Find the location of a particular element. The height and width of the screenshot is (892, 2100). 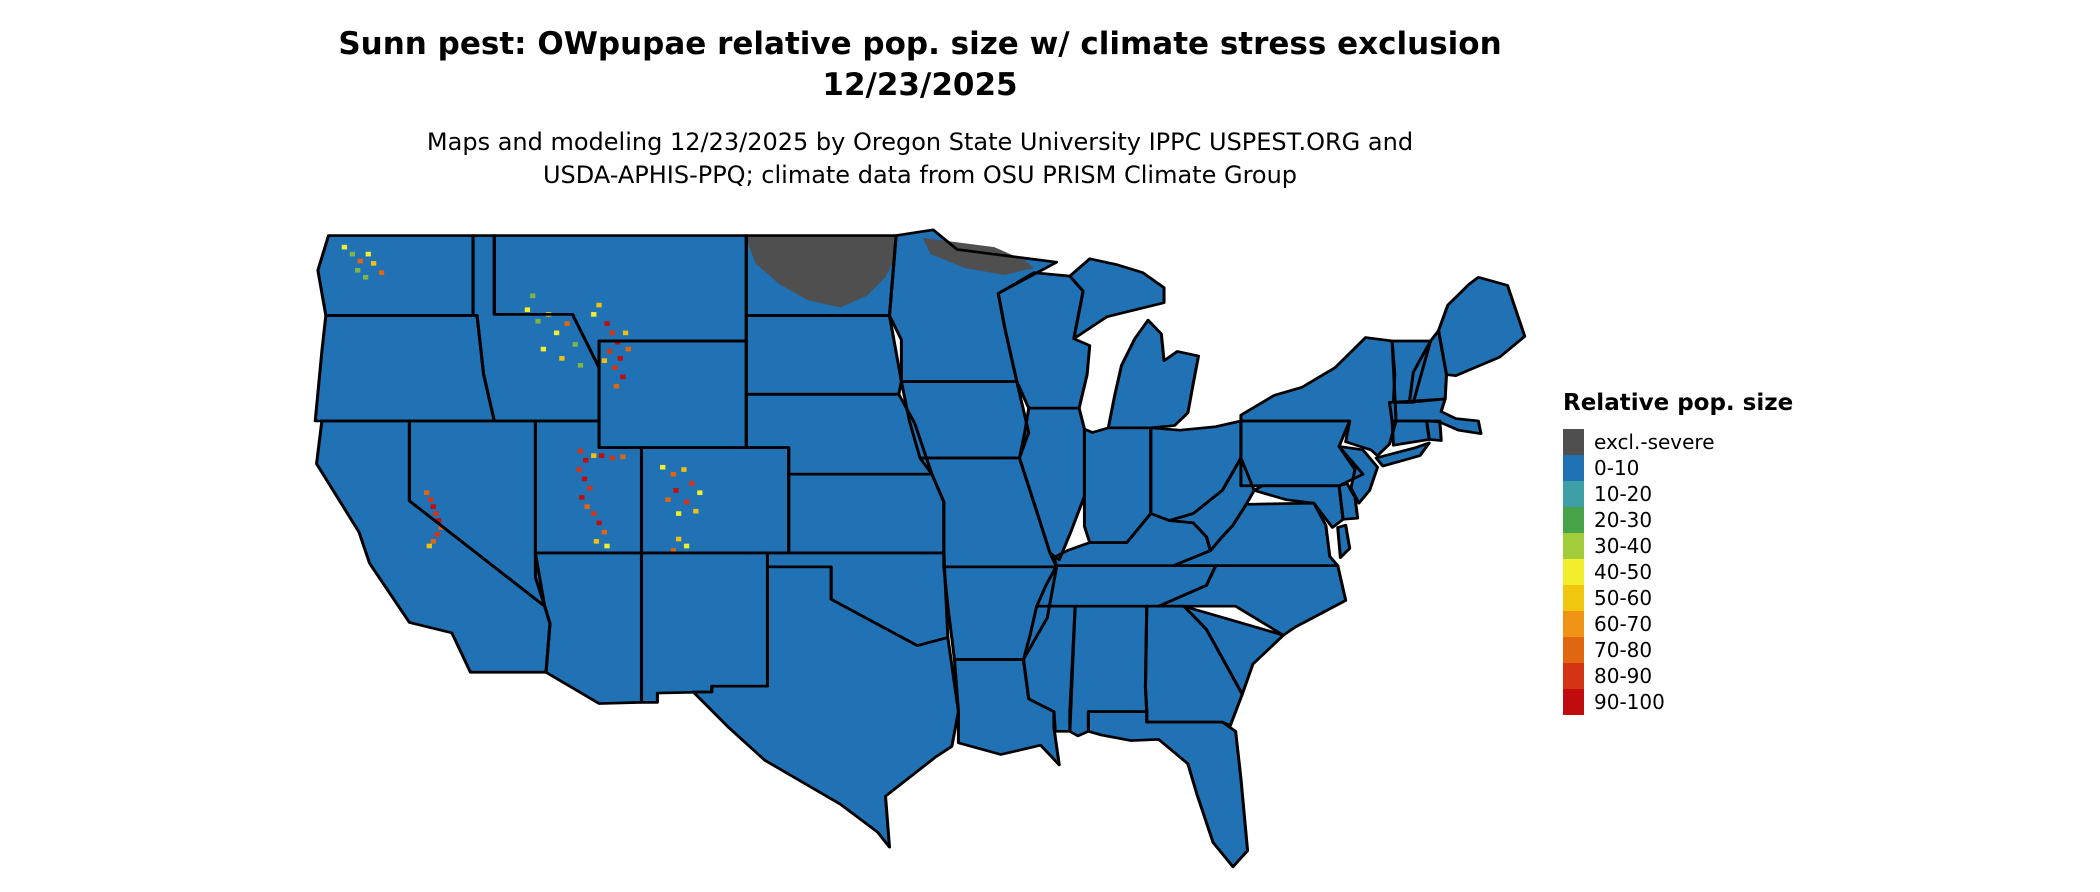

legend-label: 0-10 is located at coordinates (1617, 468).